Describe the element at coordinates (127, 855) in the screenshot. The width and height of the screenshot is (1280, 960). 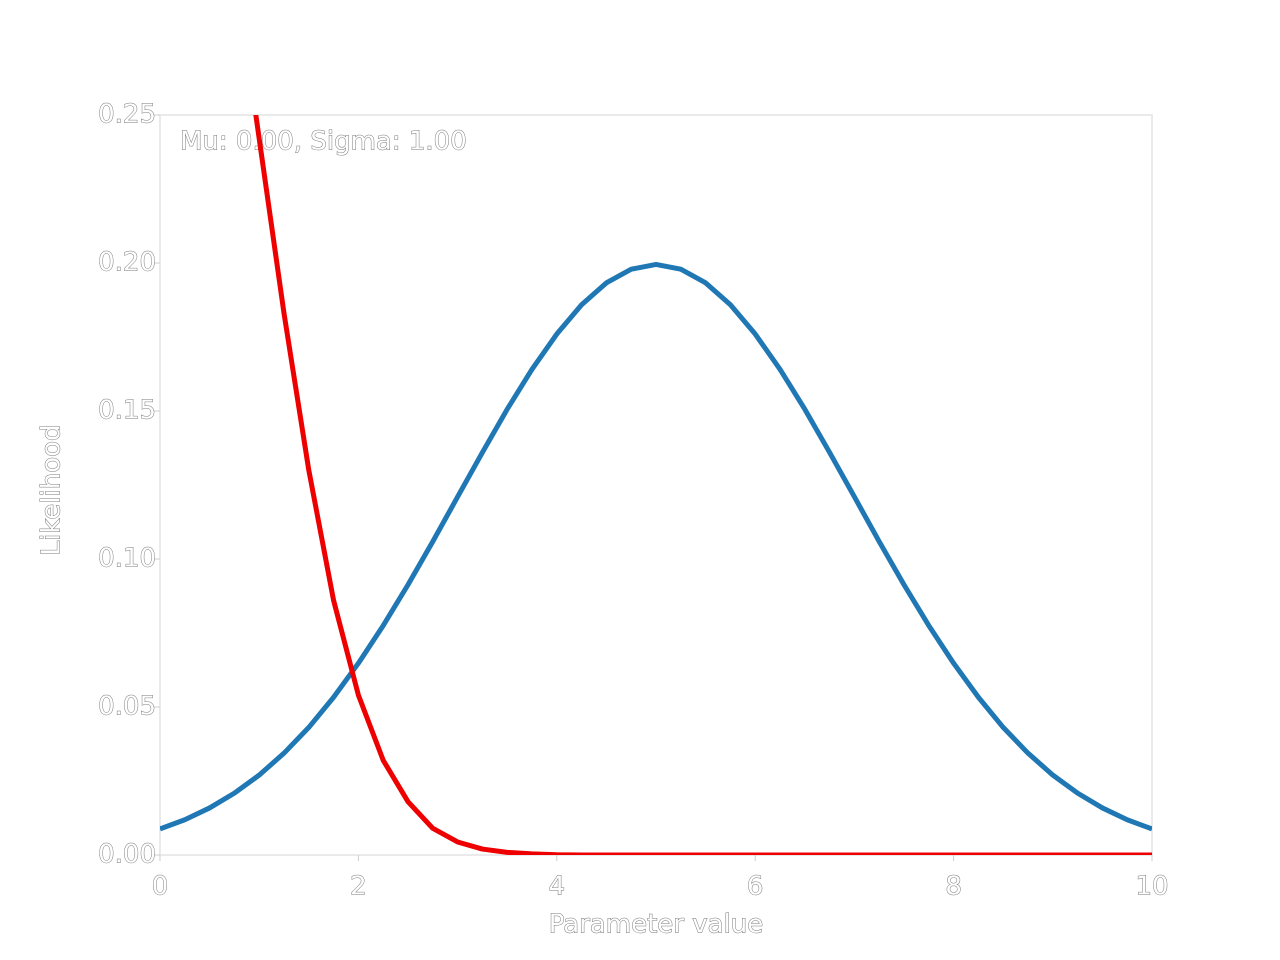
I see `y-tick-label: 0.00` at that location.